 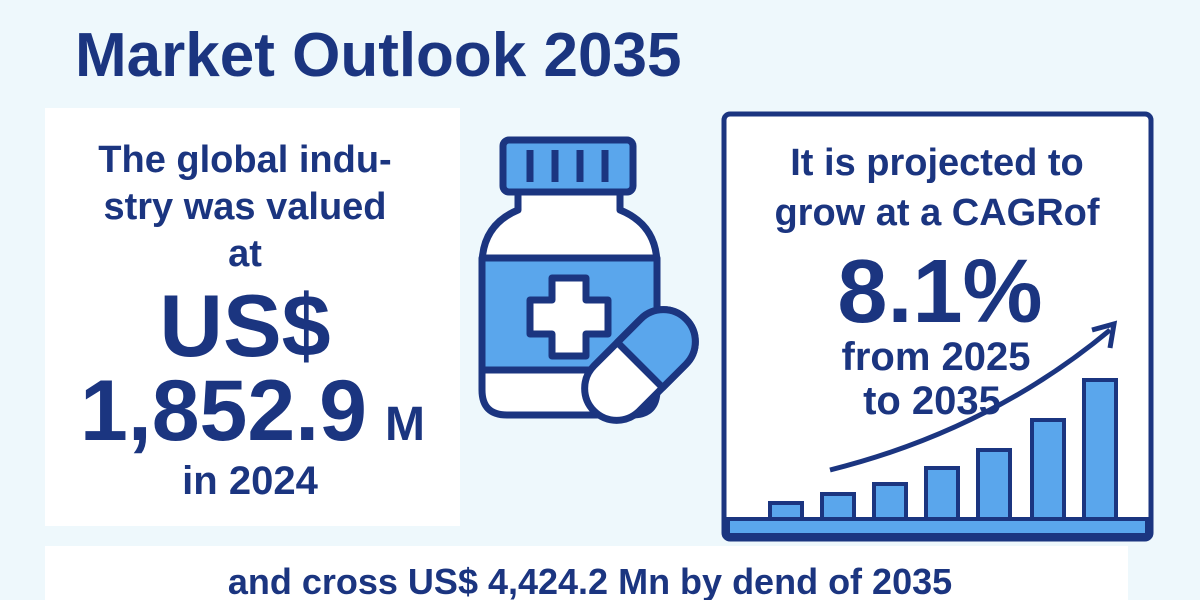 What do you see at coordinates (590, 580) in the screenshot?
I see `footer-text: and cross US$ 4,424.2 Mn by dend of 2035` at bounding box center [590, 580].